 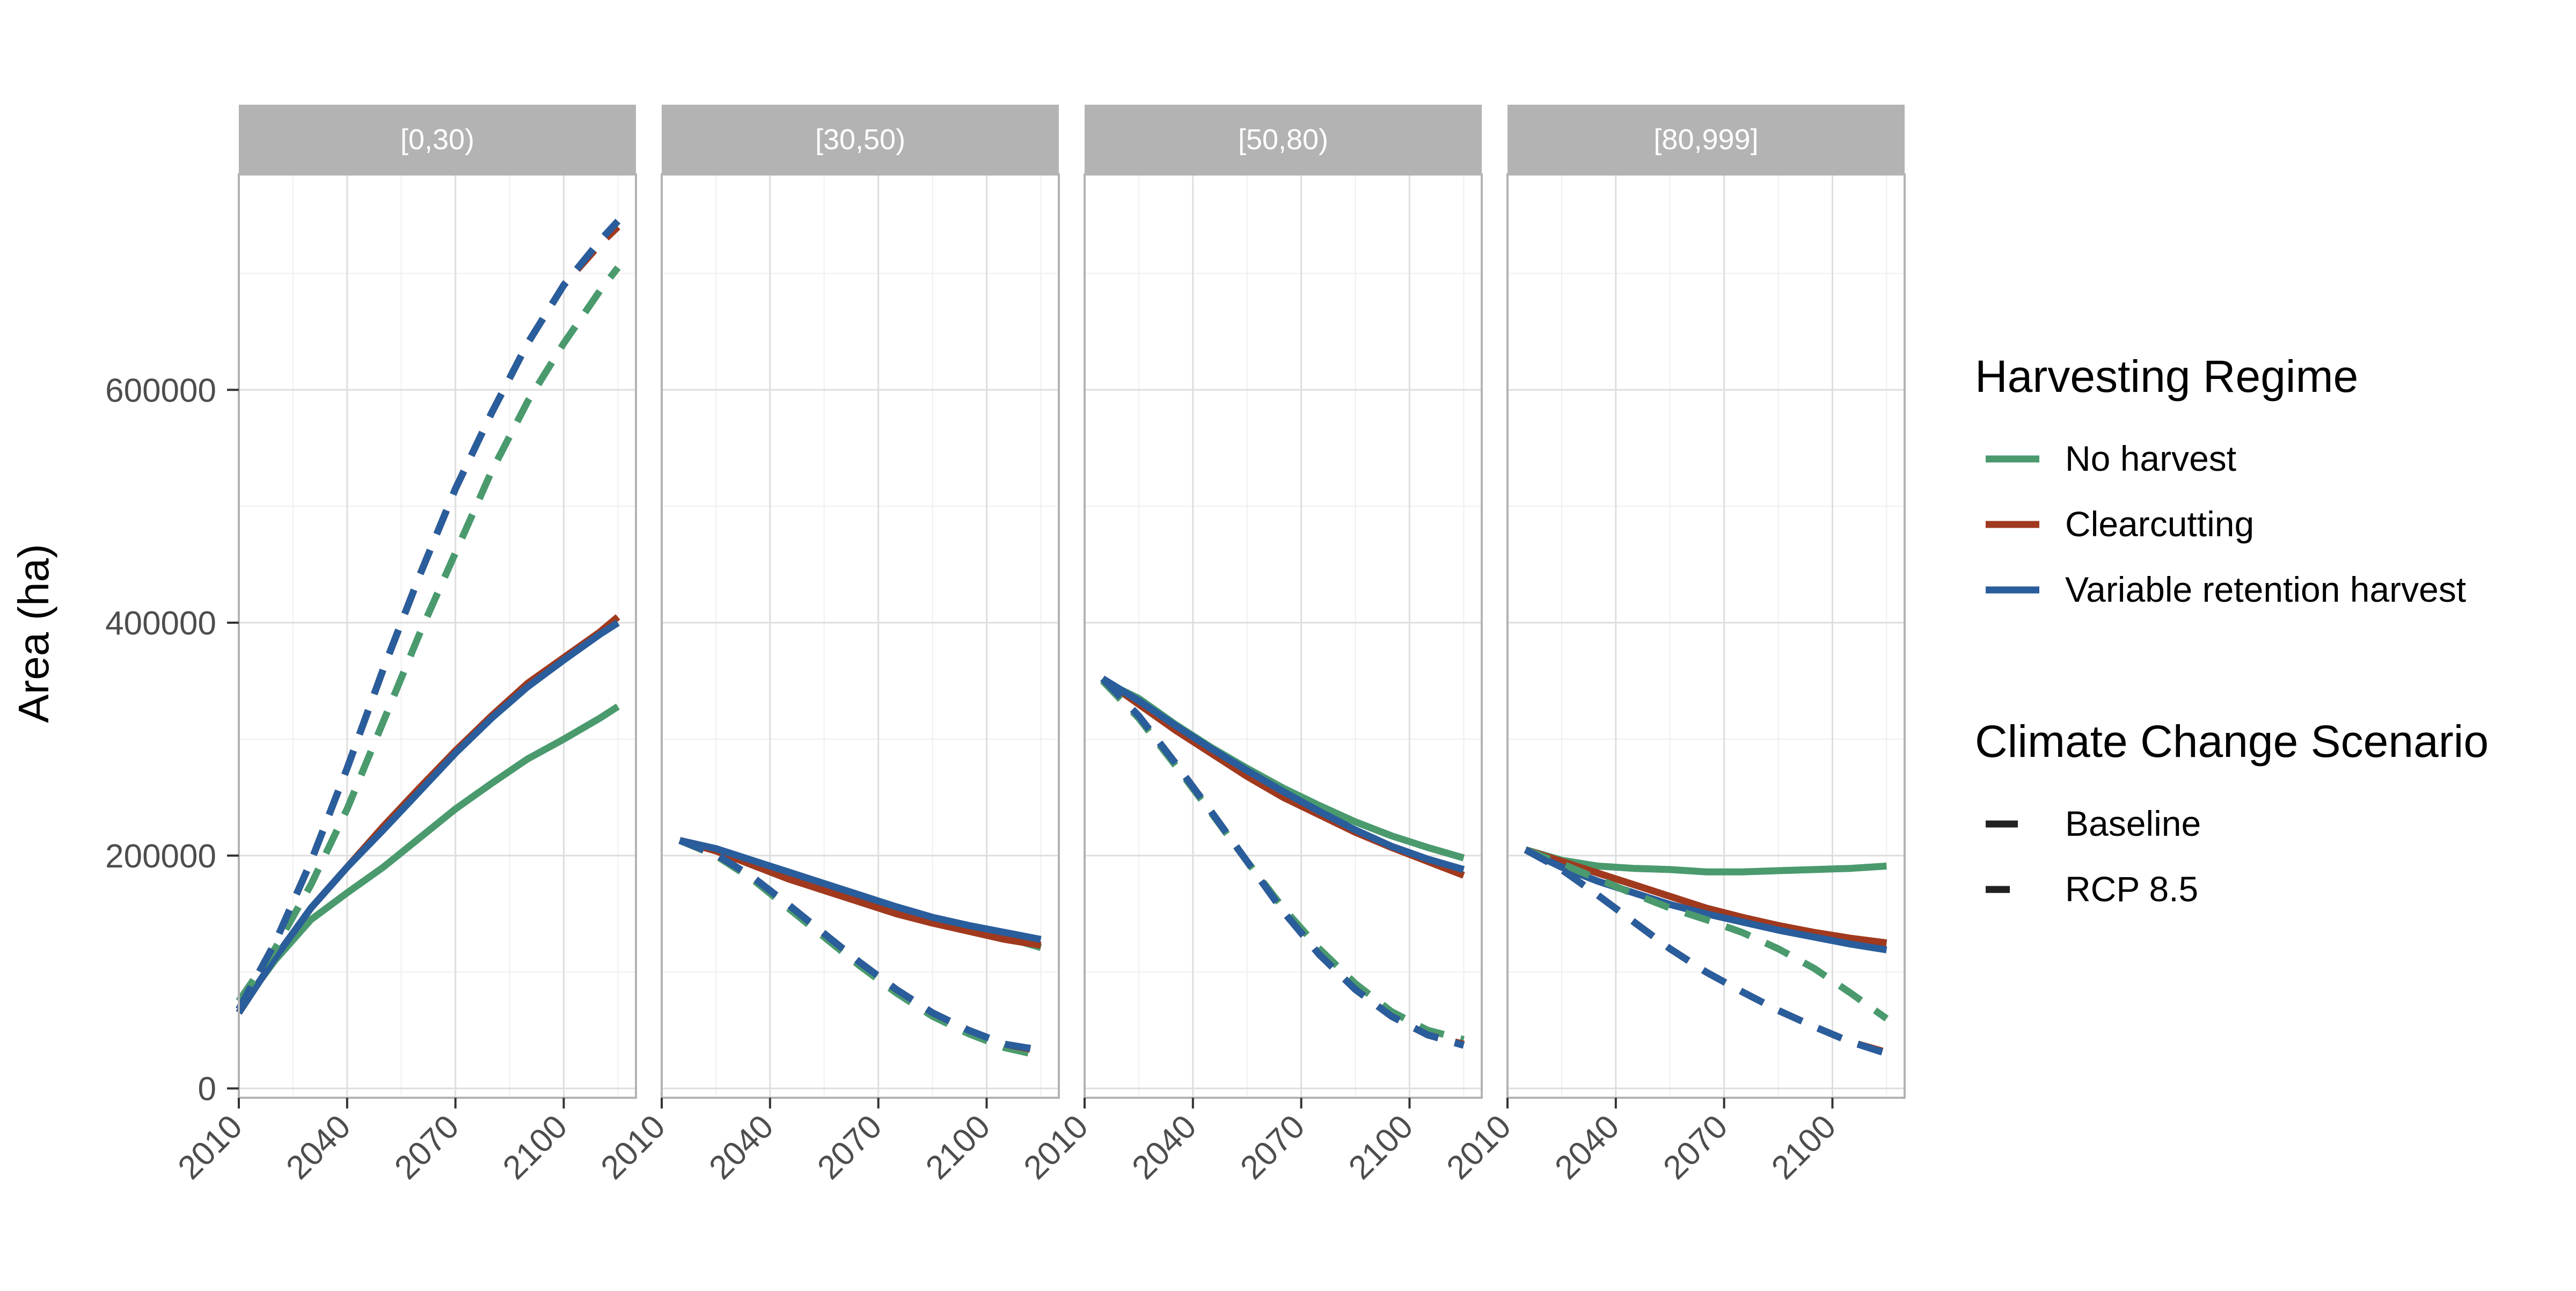 What do you see at coordinates (2131, 889) in the screenshot?
I see `legend-label: RCP 8.5` at bounding box center [2131, 889].